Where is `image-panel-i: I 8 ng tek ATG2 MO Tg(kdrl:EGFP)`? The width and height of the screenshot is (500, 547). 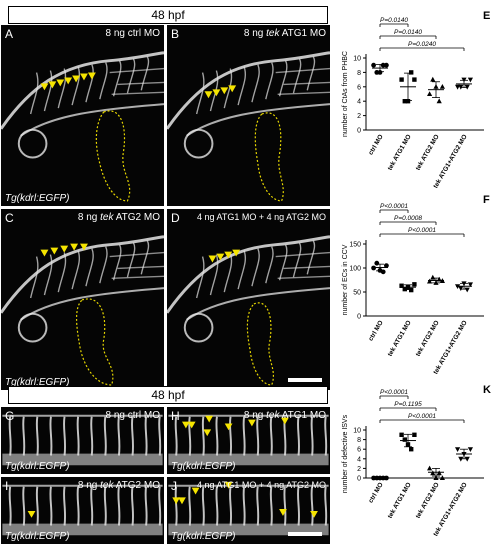 image-panel-i: I 8 ng tek ATG2 MO Tg(kdrl:EGFP) is located at coordinates (82, 510).